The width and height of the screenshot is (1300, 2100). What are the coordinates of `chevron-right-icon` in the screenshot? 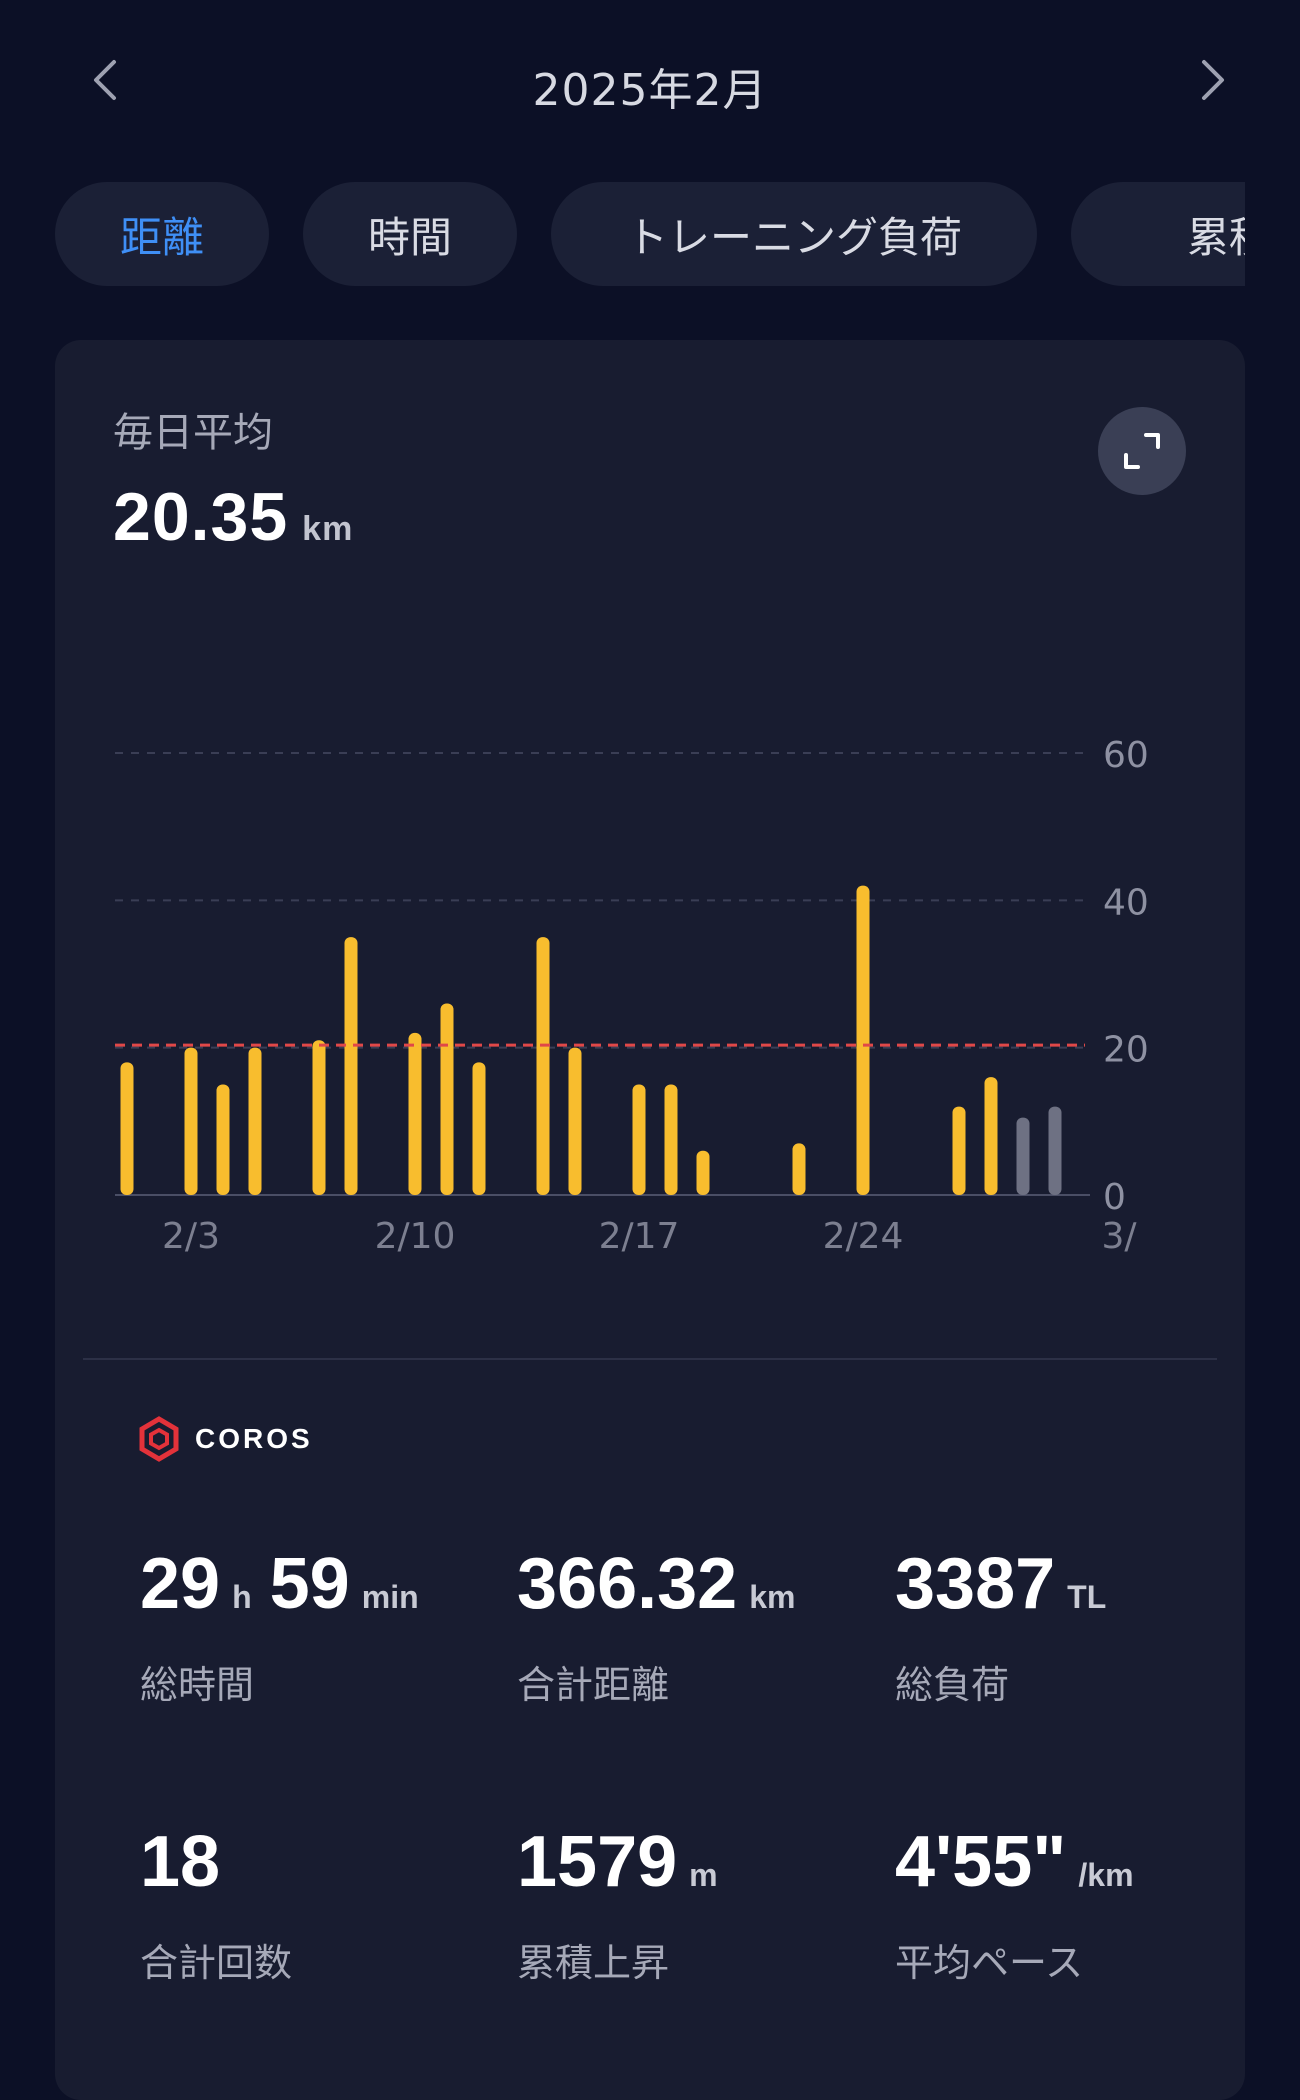 It's located at (1213, 80).